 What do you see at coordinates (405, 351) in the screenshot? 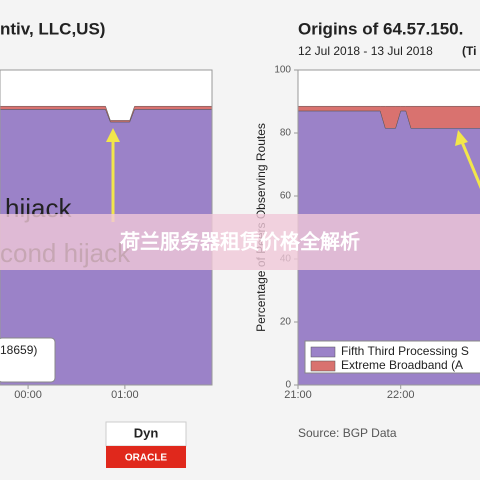
I see `legend-label: Fifth Third Processing S` at bounding box center [405, 351].